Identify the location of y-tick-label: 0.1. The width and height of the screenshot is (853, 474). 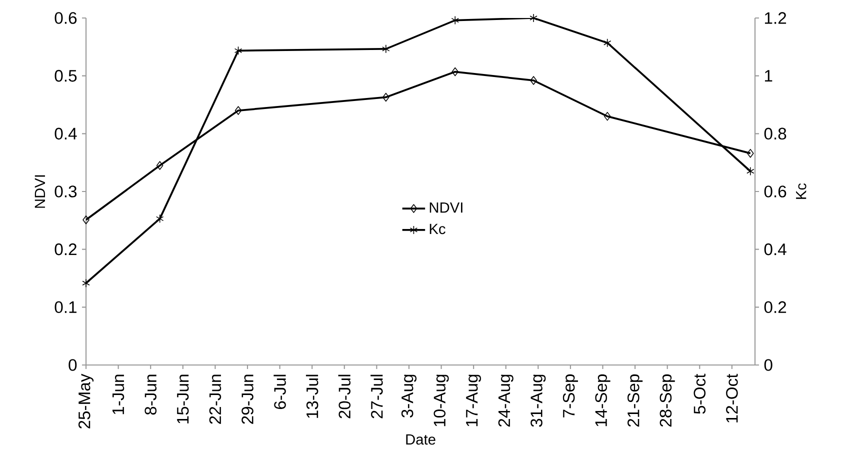
(65, 307).